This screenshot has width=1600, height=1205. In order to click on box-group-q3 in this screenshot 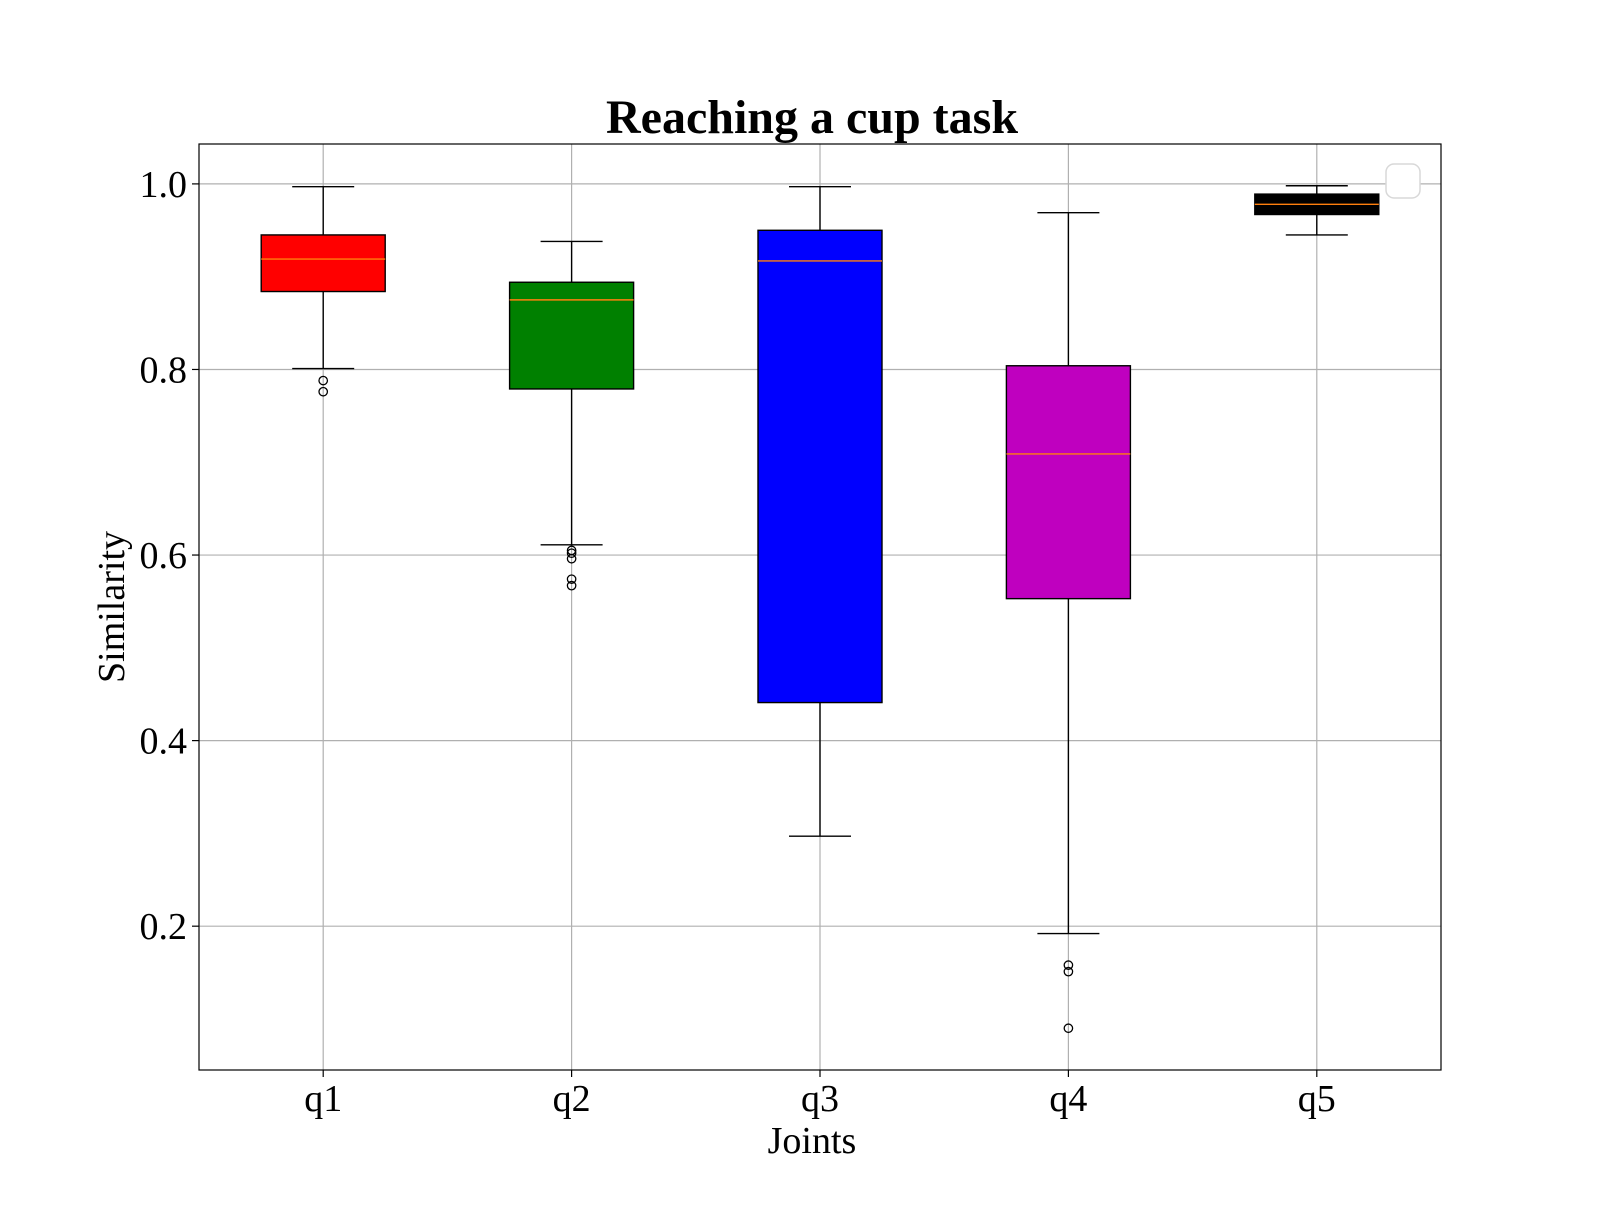, I will do `click(820, 511)`.